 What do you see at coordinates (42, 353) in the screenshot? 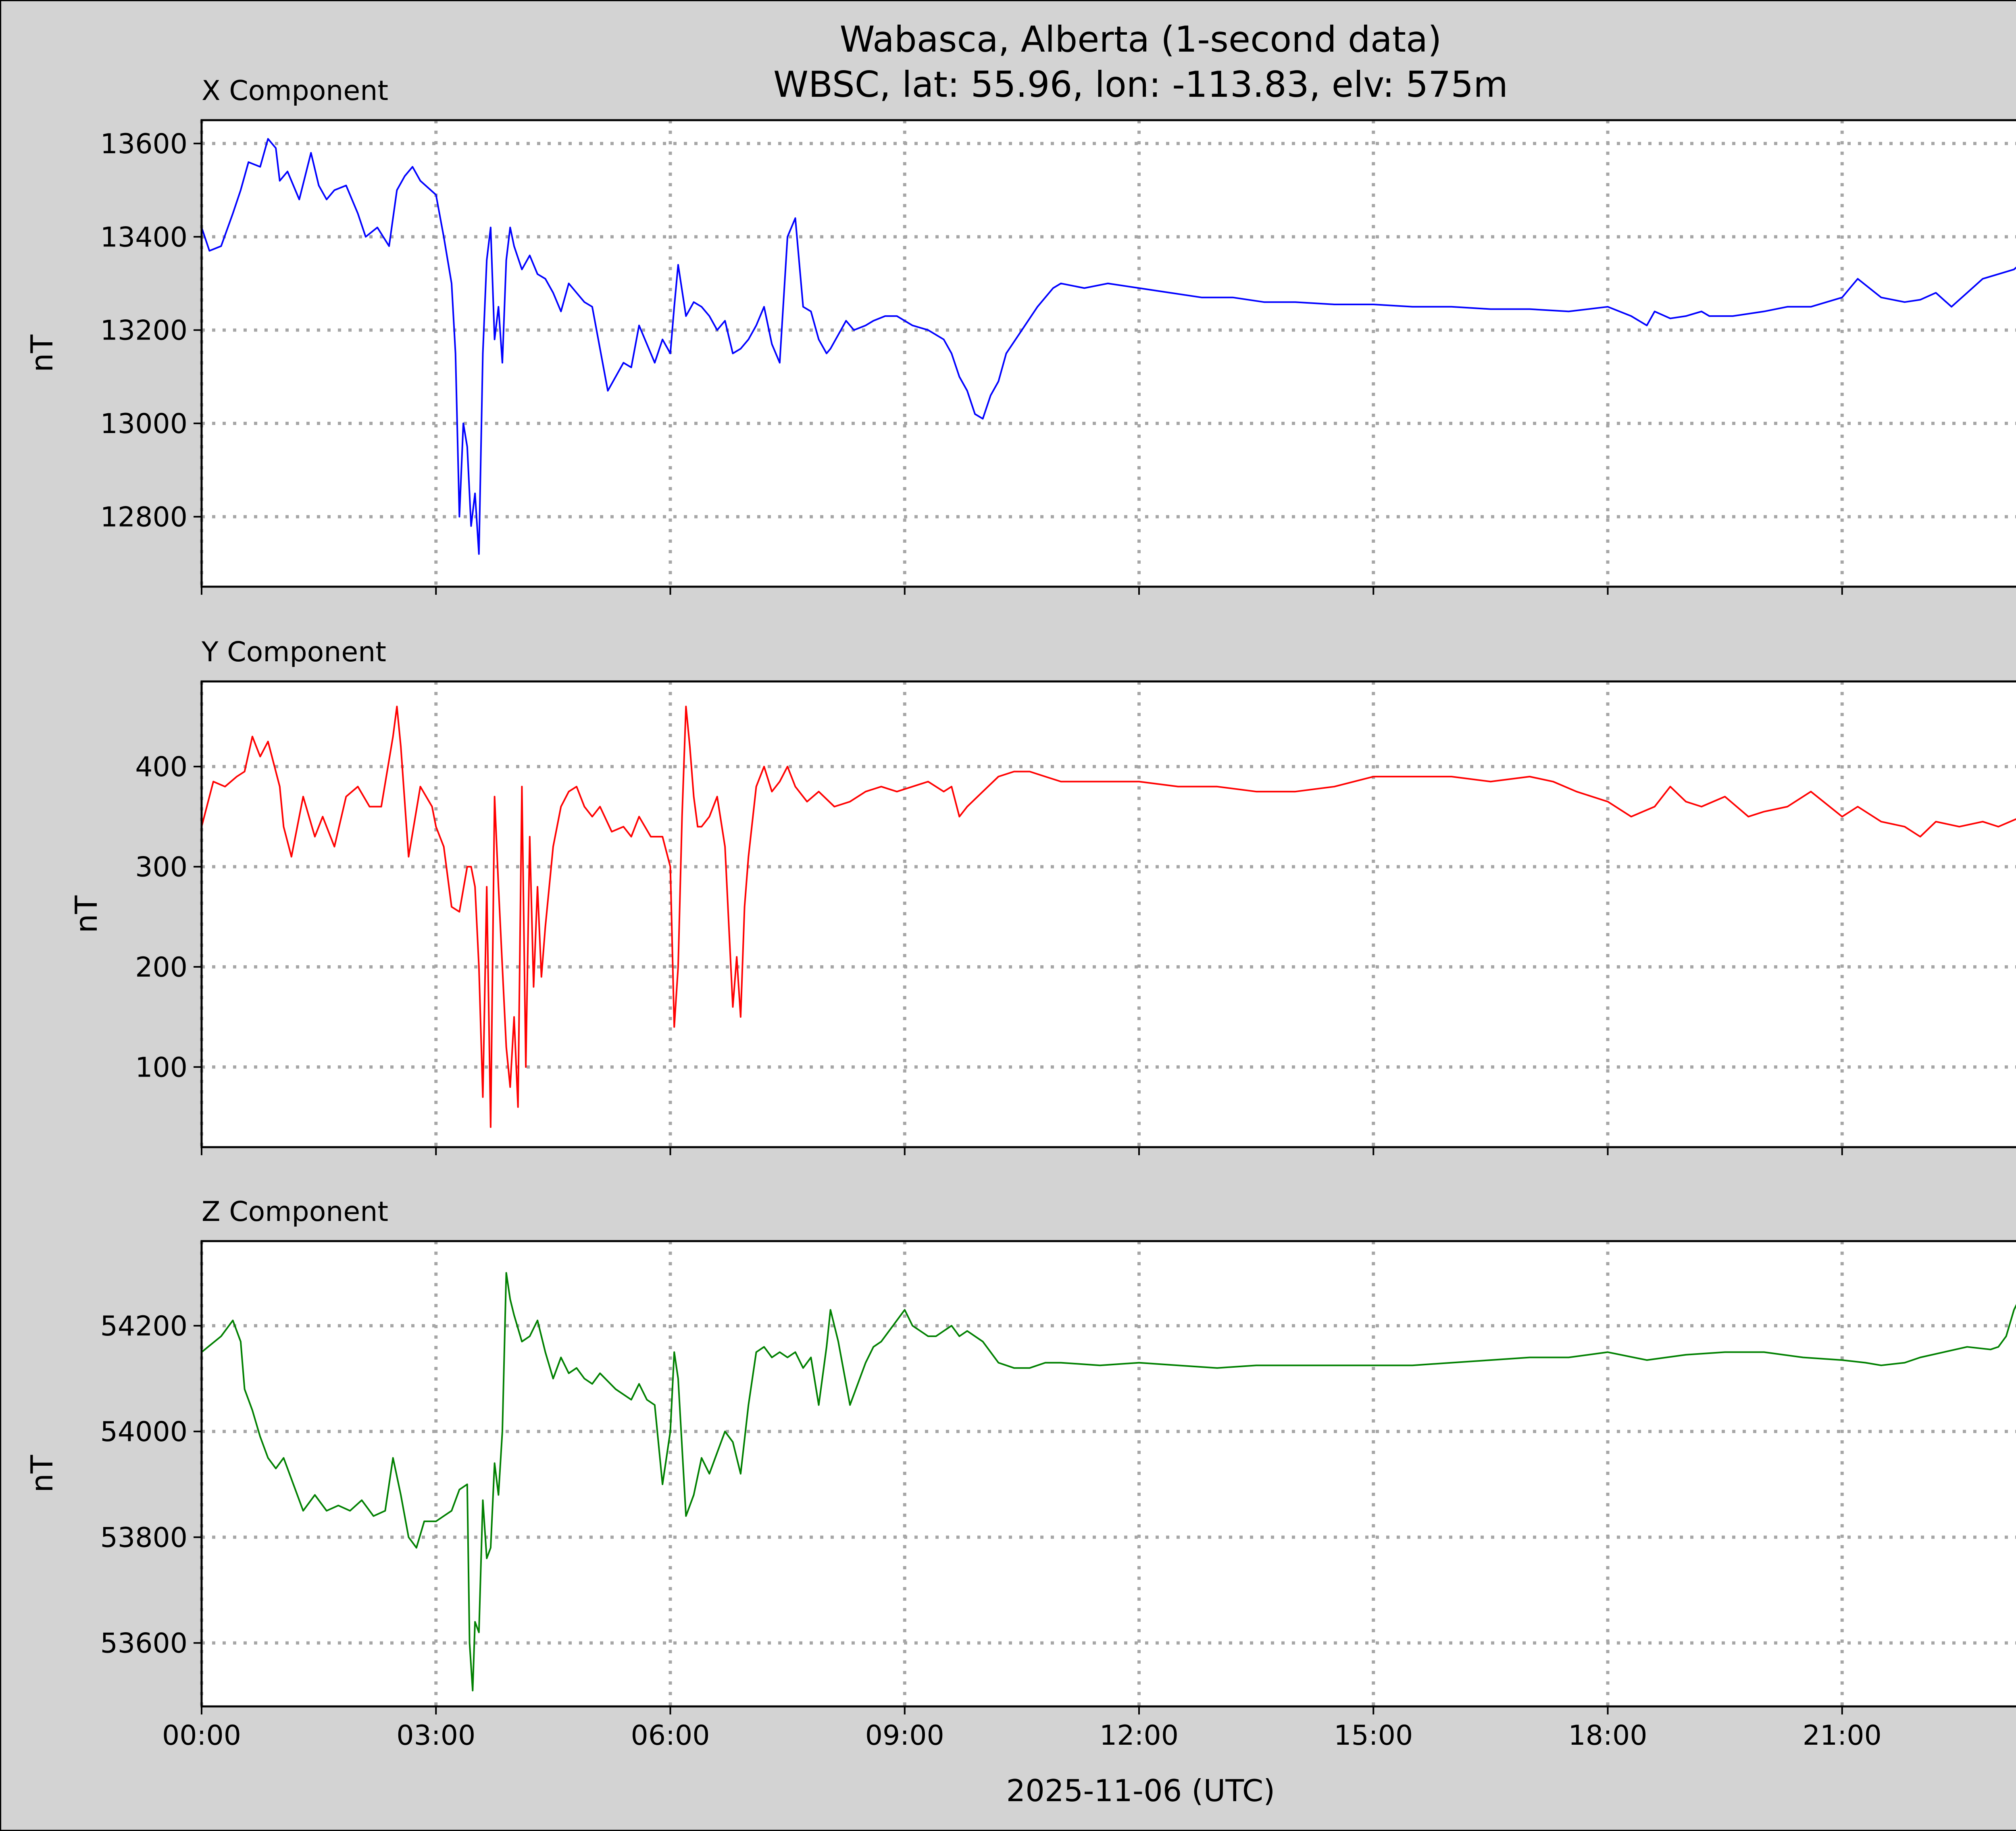
I see `y-axis-label-x: nT` at bounding box center [42, 353].